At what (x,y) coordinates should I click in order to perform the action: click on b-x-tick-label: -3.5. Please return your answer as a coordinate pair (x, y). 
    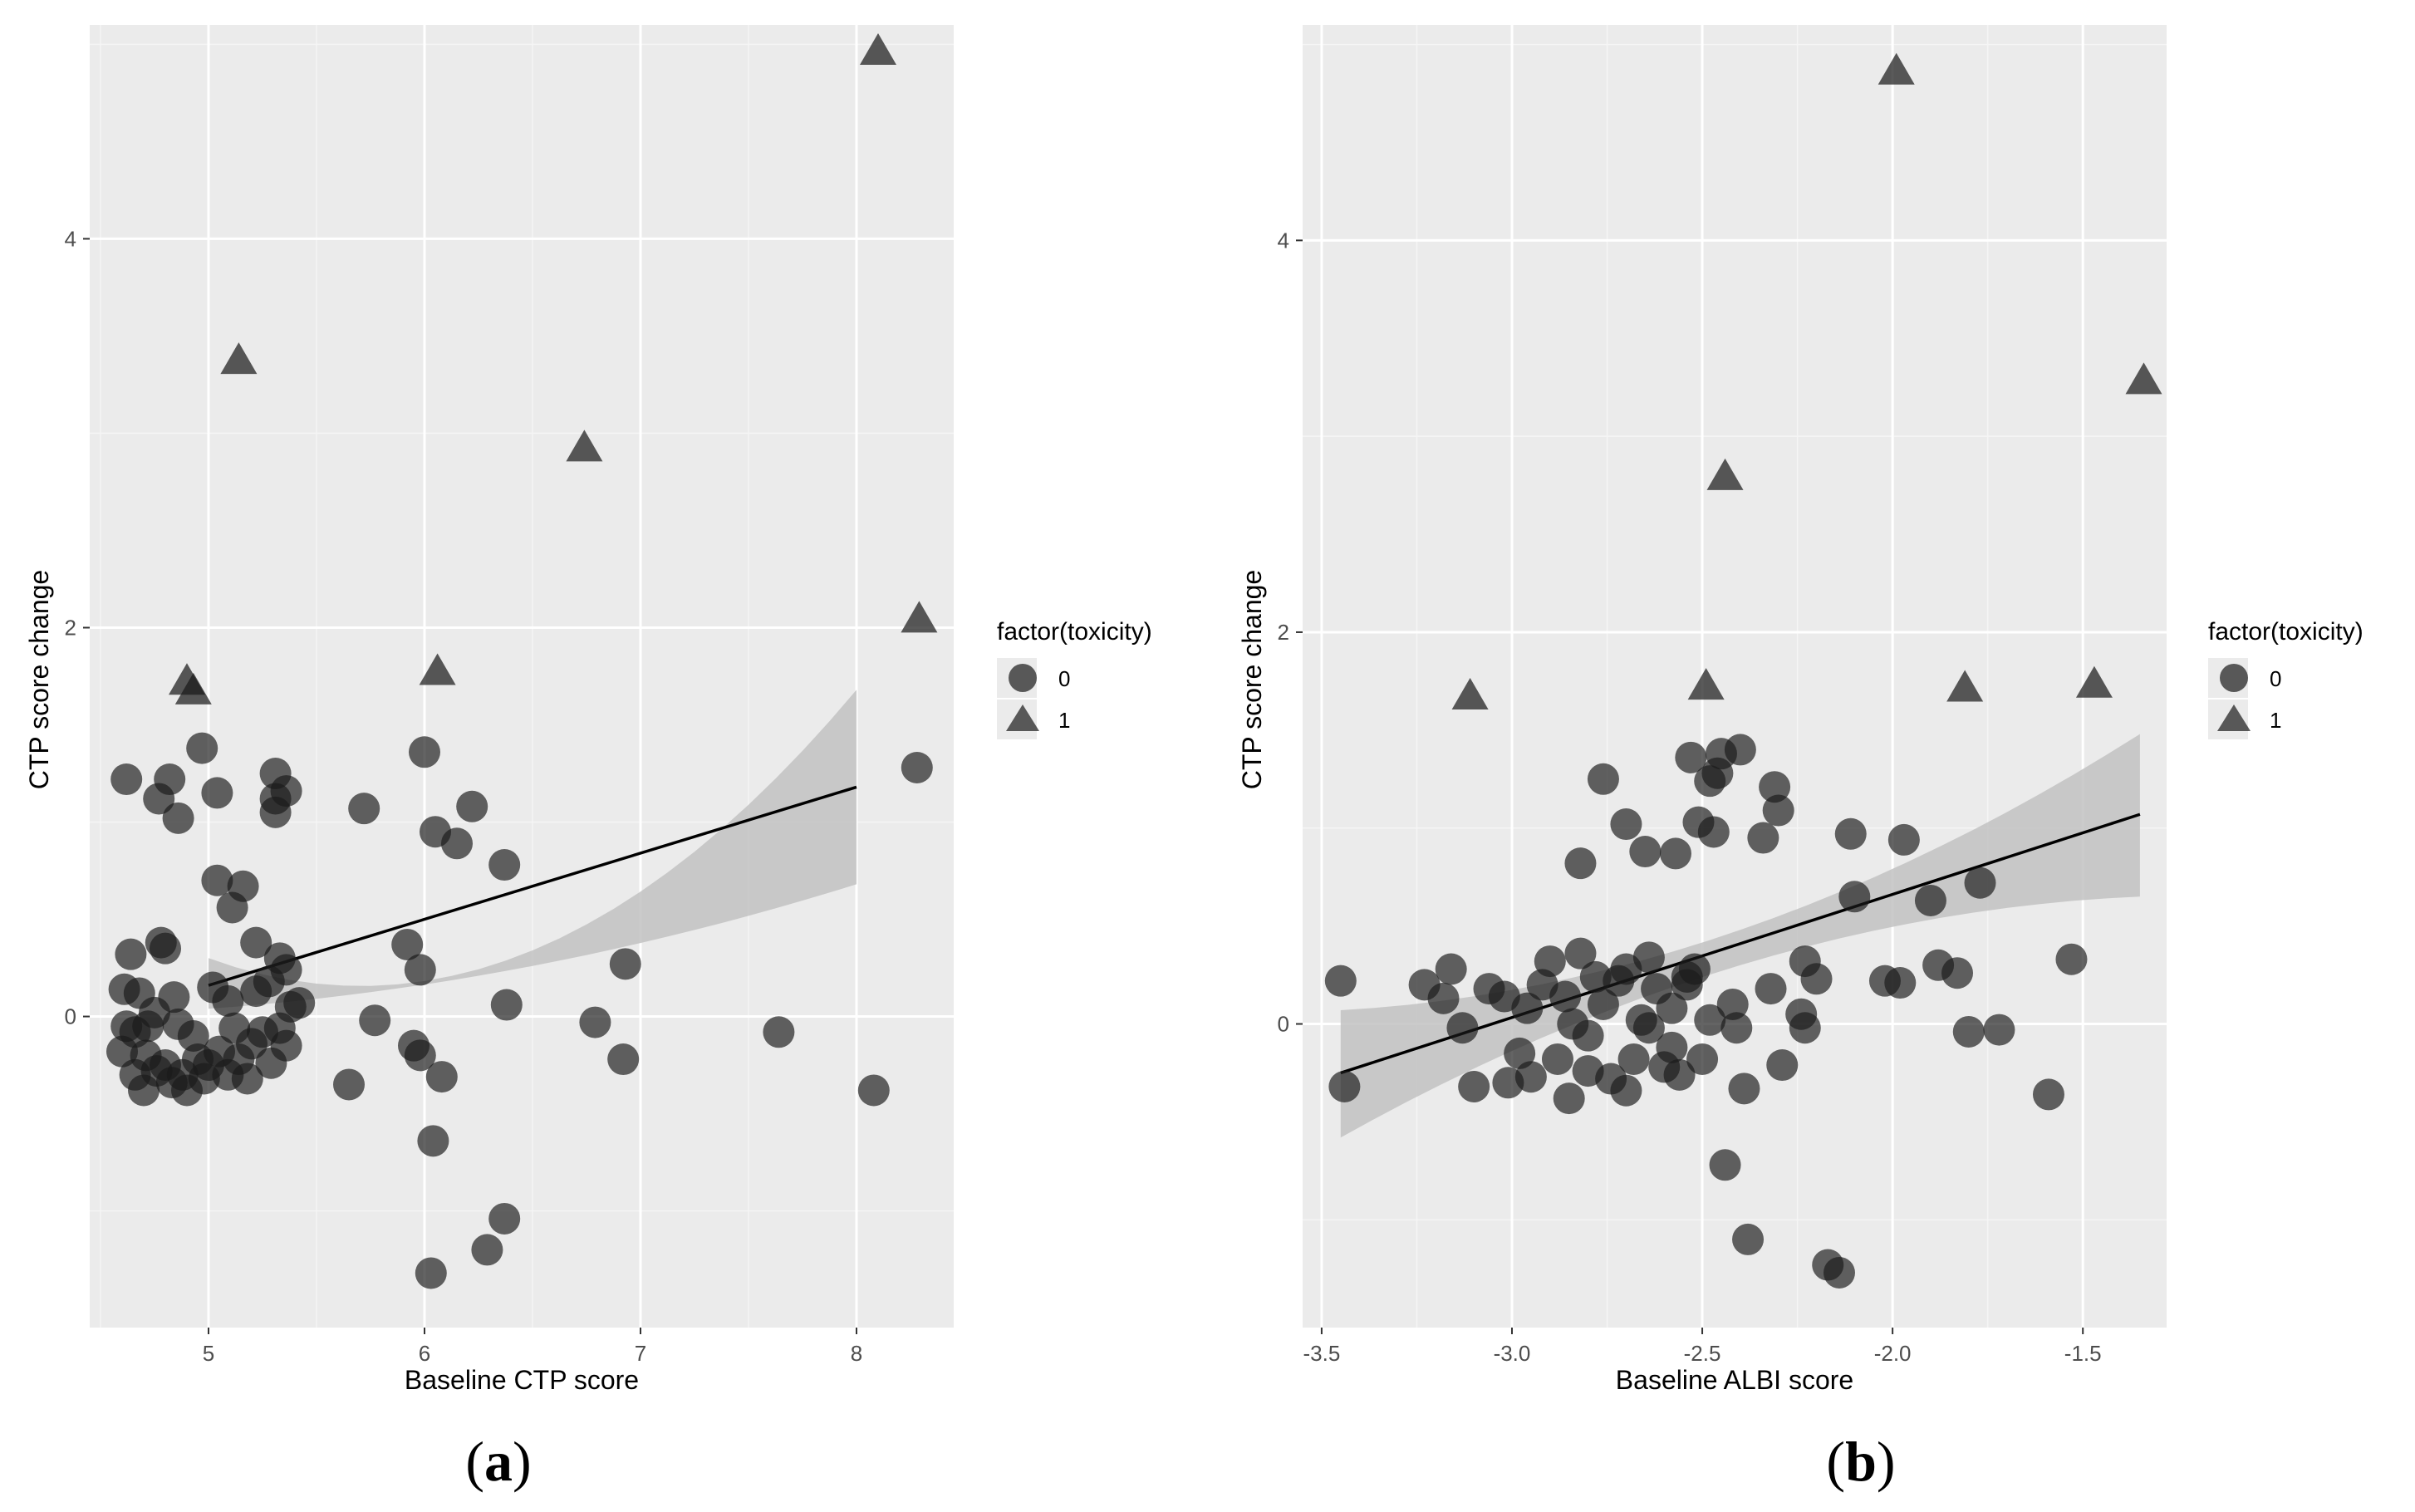
    Looking at the image, I should click on (1322, 1354).